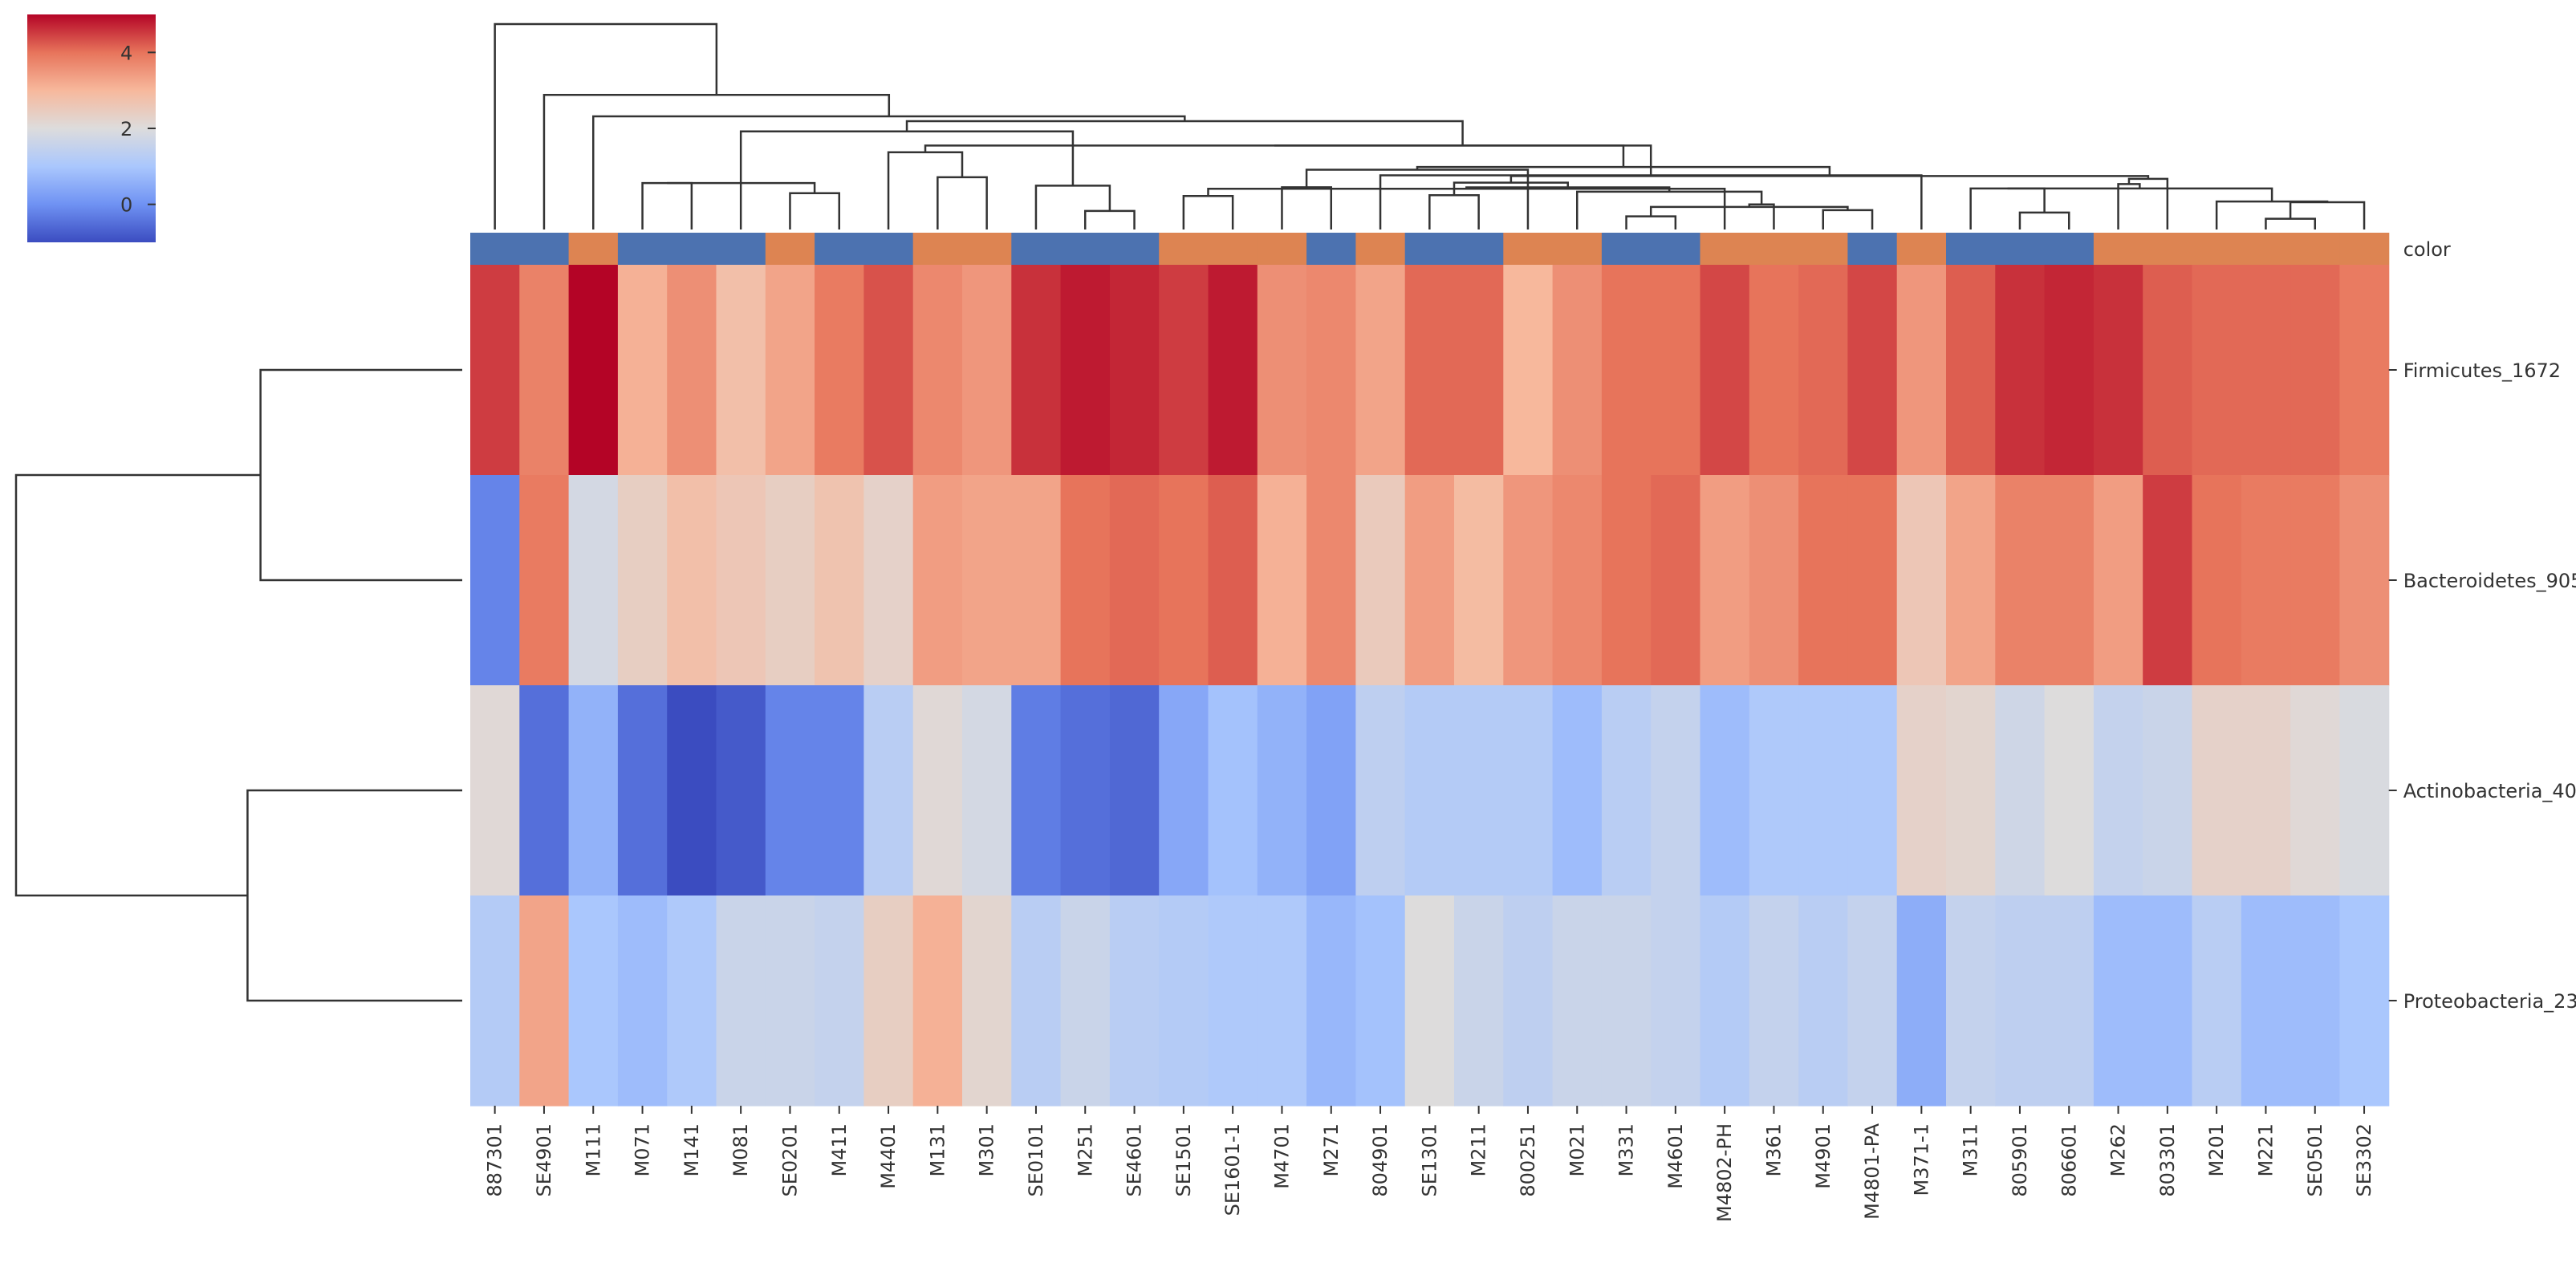  I want to click on column-label: M371-1, so click(1921, 1159).